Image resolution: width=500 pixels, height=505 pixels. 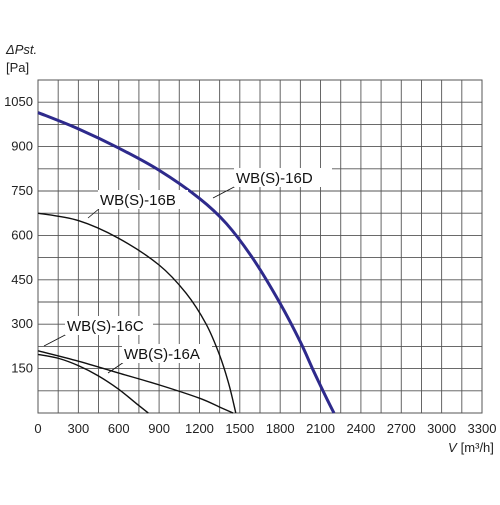 I want to click on curve-wb-s-16c, so click(x=93, y=383).